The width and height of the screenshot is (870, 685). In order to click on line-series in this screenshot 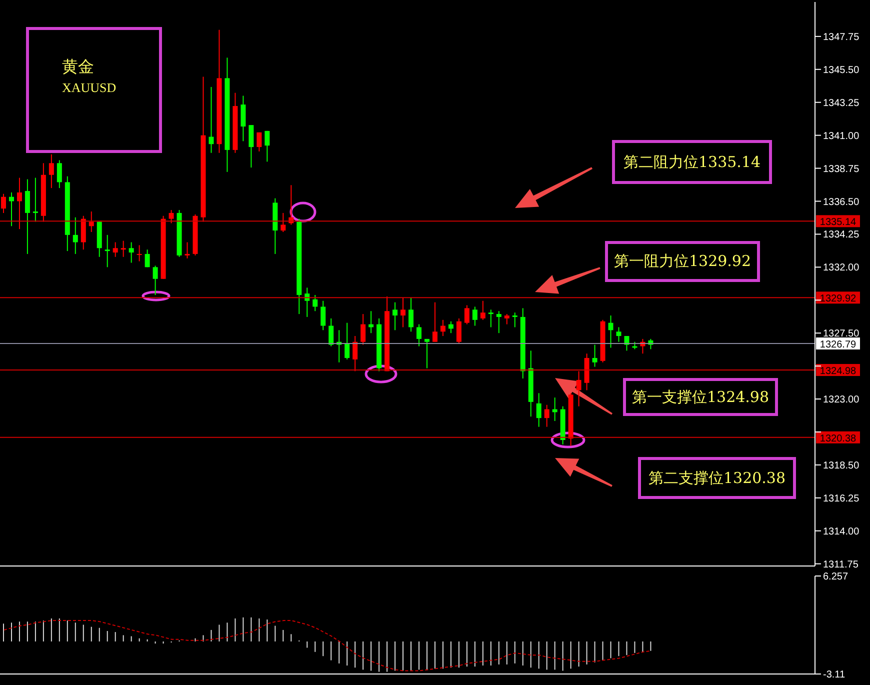, I will do `click(327, 646)`.